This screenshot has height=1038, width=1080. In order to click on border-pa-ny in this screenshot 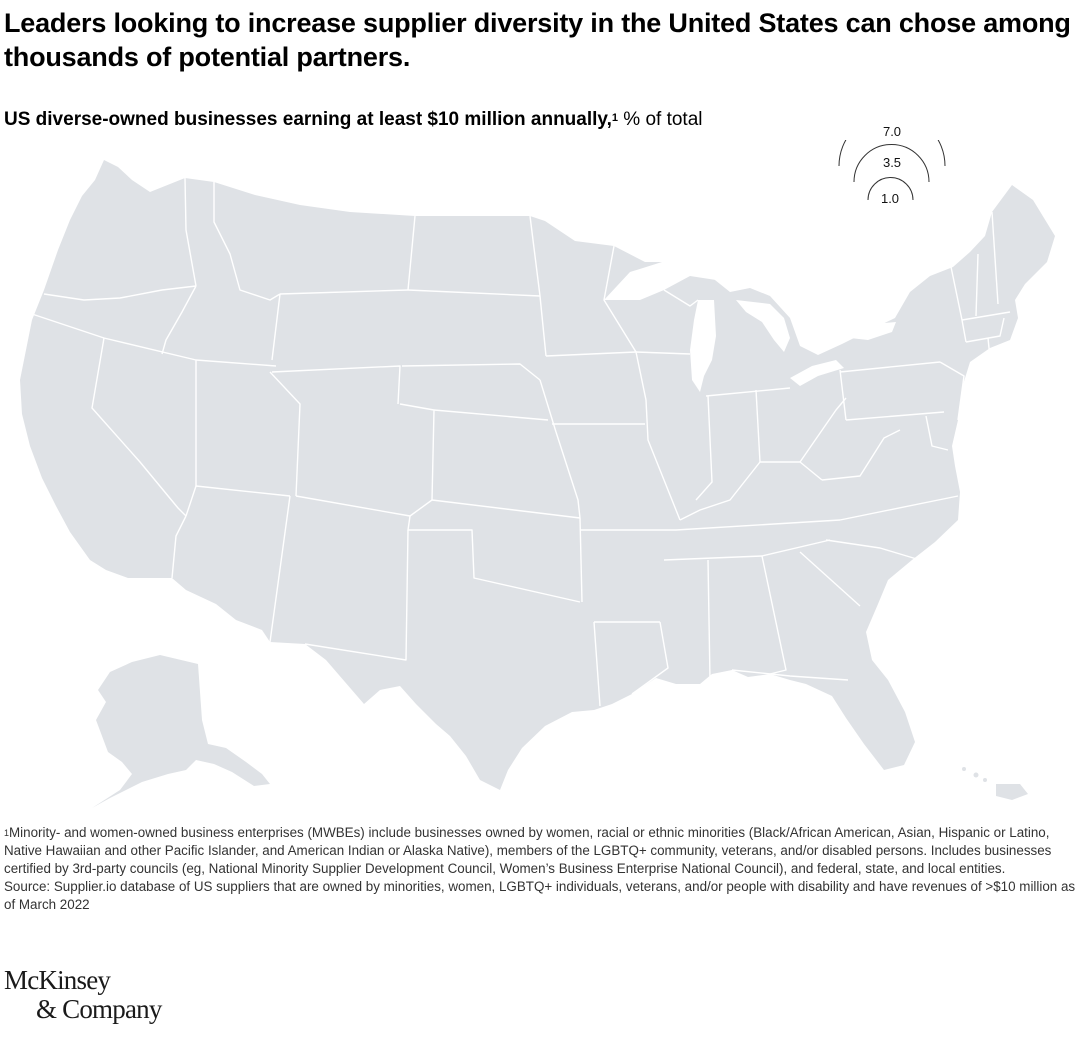, I will do `click(890, 367)`.